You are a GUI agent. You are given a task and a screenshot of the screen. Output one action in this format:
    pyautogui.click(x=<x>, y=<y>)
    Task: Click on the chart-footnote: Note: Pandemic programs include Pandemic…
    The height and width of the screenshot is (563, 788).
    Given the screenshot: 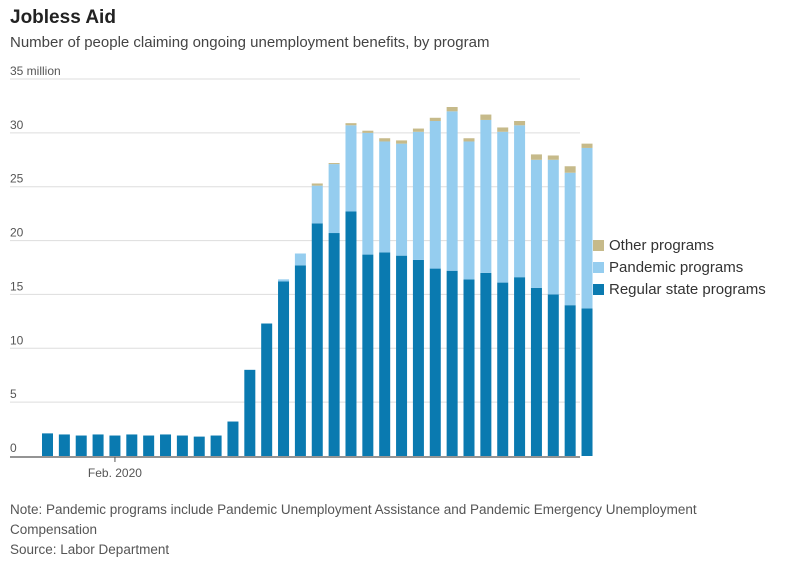 What is the action you would take?
    pyautogui.click(x=380, y=530)
    